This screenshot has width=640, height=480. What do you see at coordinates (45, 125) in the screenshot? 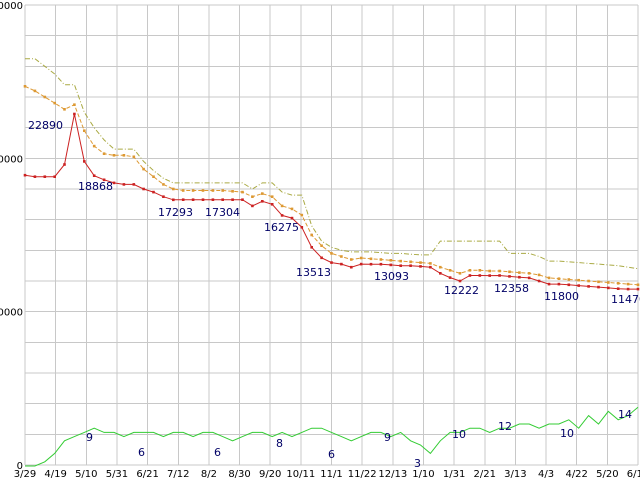
I see `price-annotation: 22890` at bounding box center [45, 125].